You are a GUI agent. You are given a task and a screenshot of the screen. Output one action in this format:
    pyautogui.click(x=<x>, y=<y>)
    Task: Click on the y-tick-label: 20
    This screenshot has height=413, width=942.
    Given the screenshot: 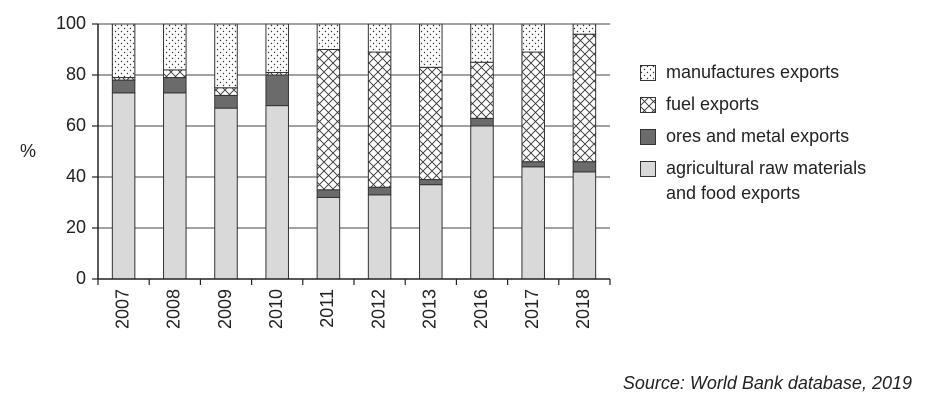 What is the action you would take?
    pyautogui.click(x=76, y=227)
    